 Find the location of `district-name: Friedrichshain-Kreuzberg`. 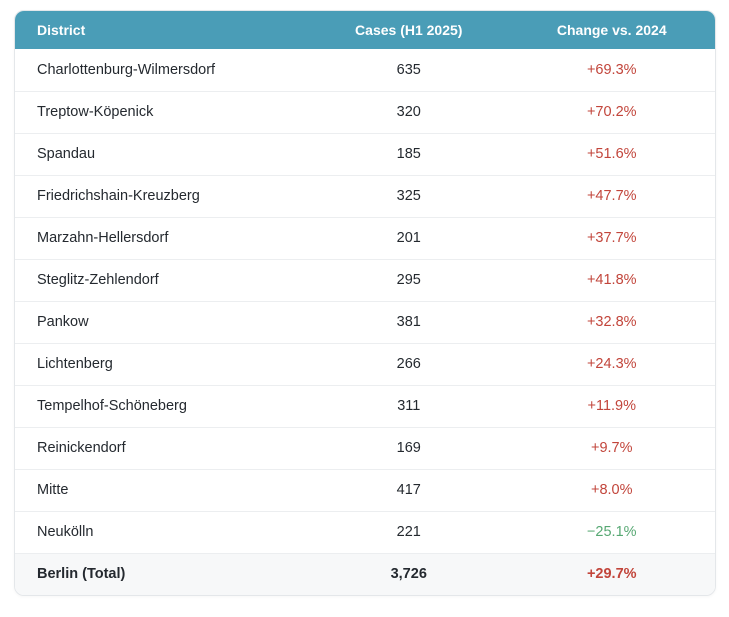

district-name: Friedrichshain-Kreuzberg is located at coordinates (118, 196).